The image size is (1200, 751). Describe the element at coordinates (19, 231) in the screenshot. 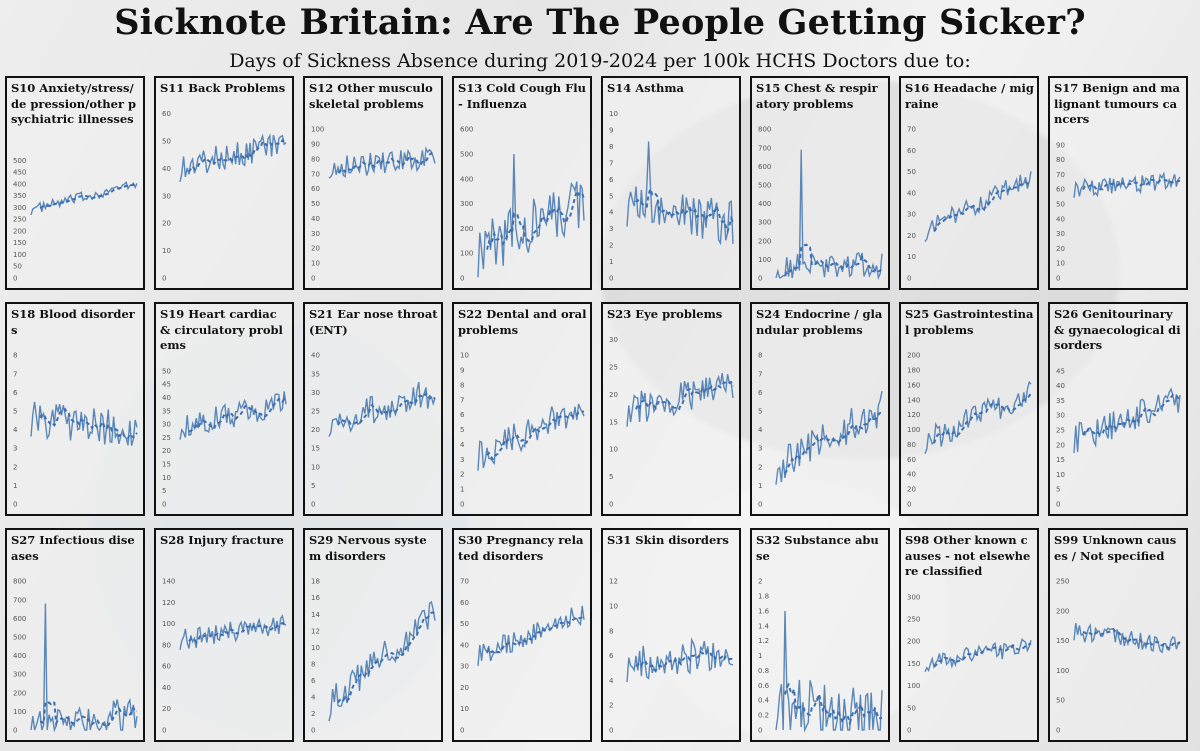

I see `y-tick-label: 200` at that location.